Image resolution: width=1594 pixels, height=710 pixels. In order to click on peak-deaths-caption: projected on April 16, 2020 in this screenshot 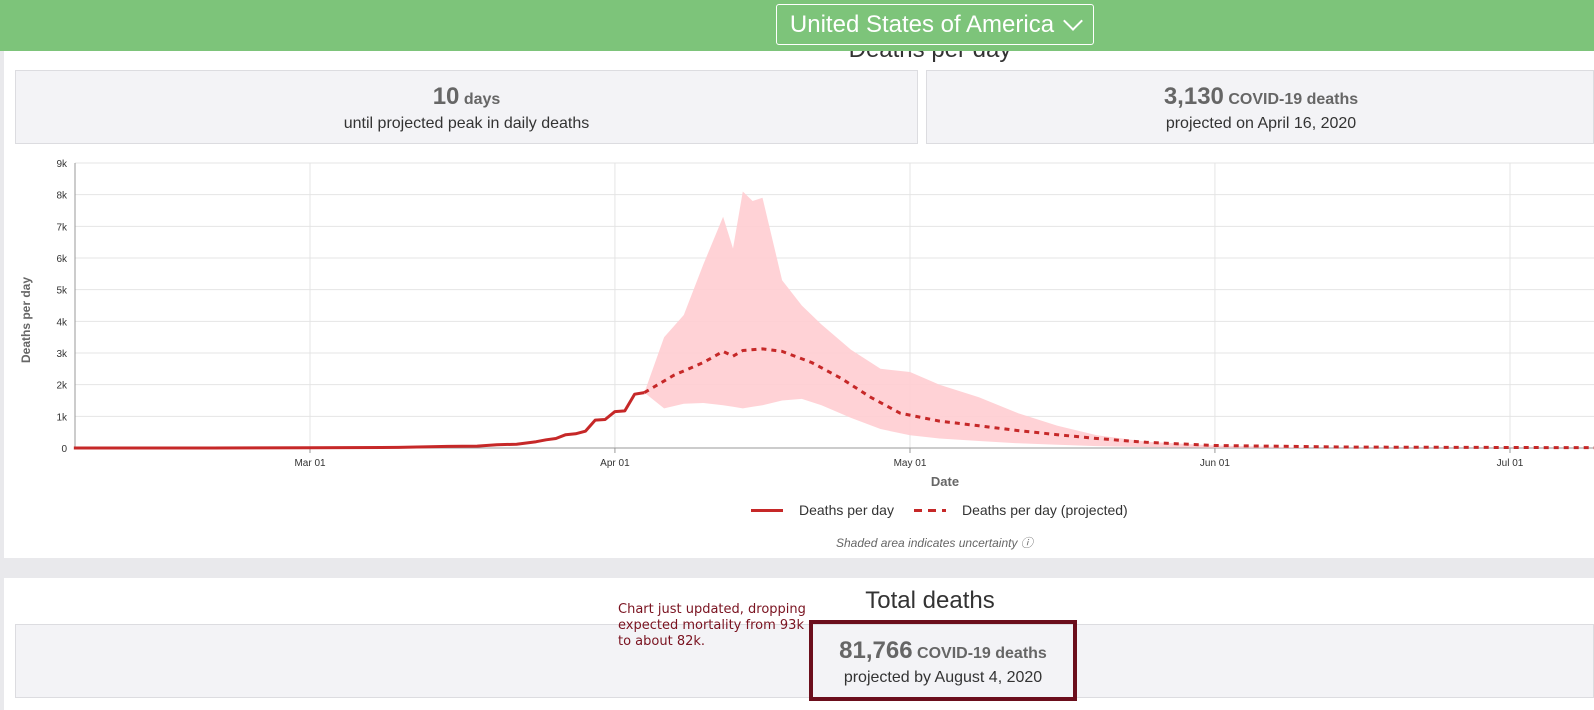, I will do `click(1261, 123)`.